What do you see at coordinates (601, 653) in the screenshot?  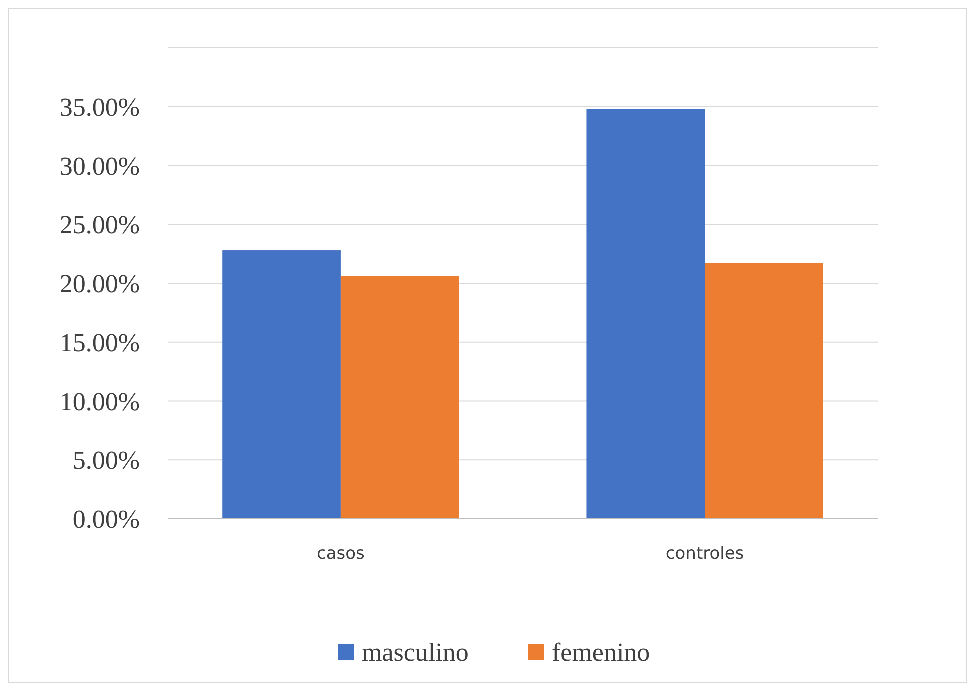 I see `legend-label: femenino` at bounding box center [601, 653].